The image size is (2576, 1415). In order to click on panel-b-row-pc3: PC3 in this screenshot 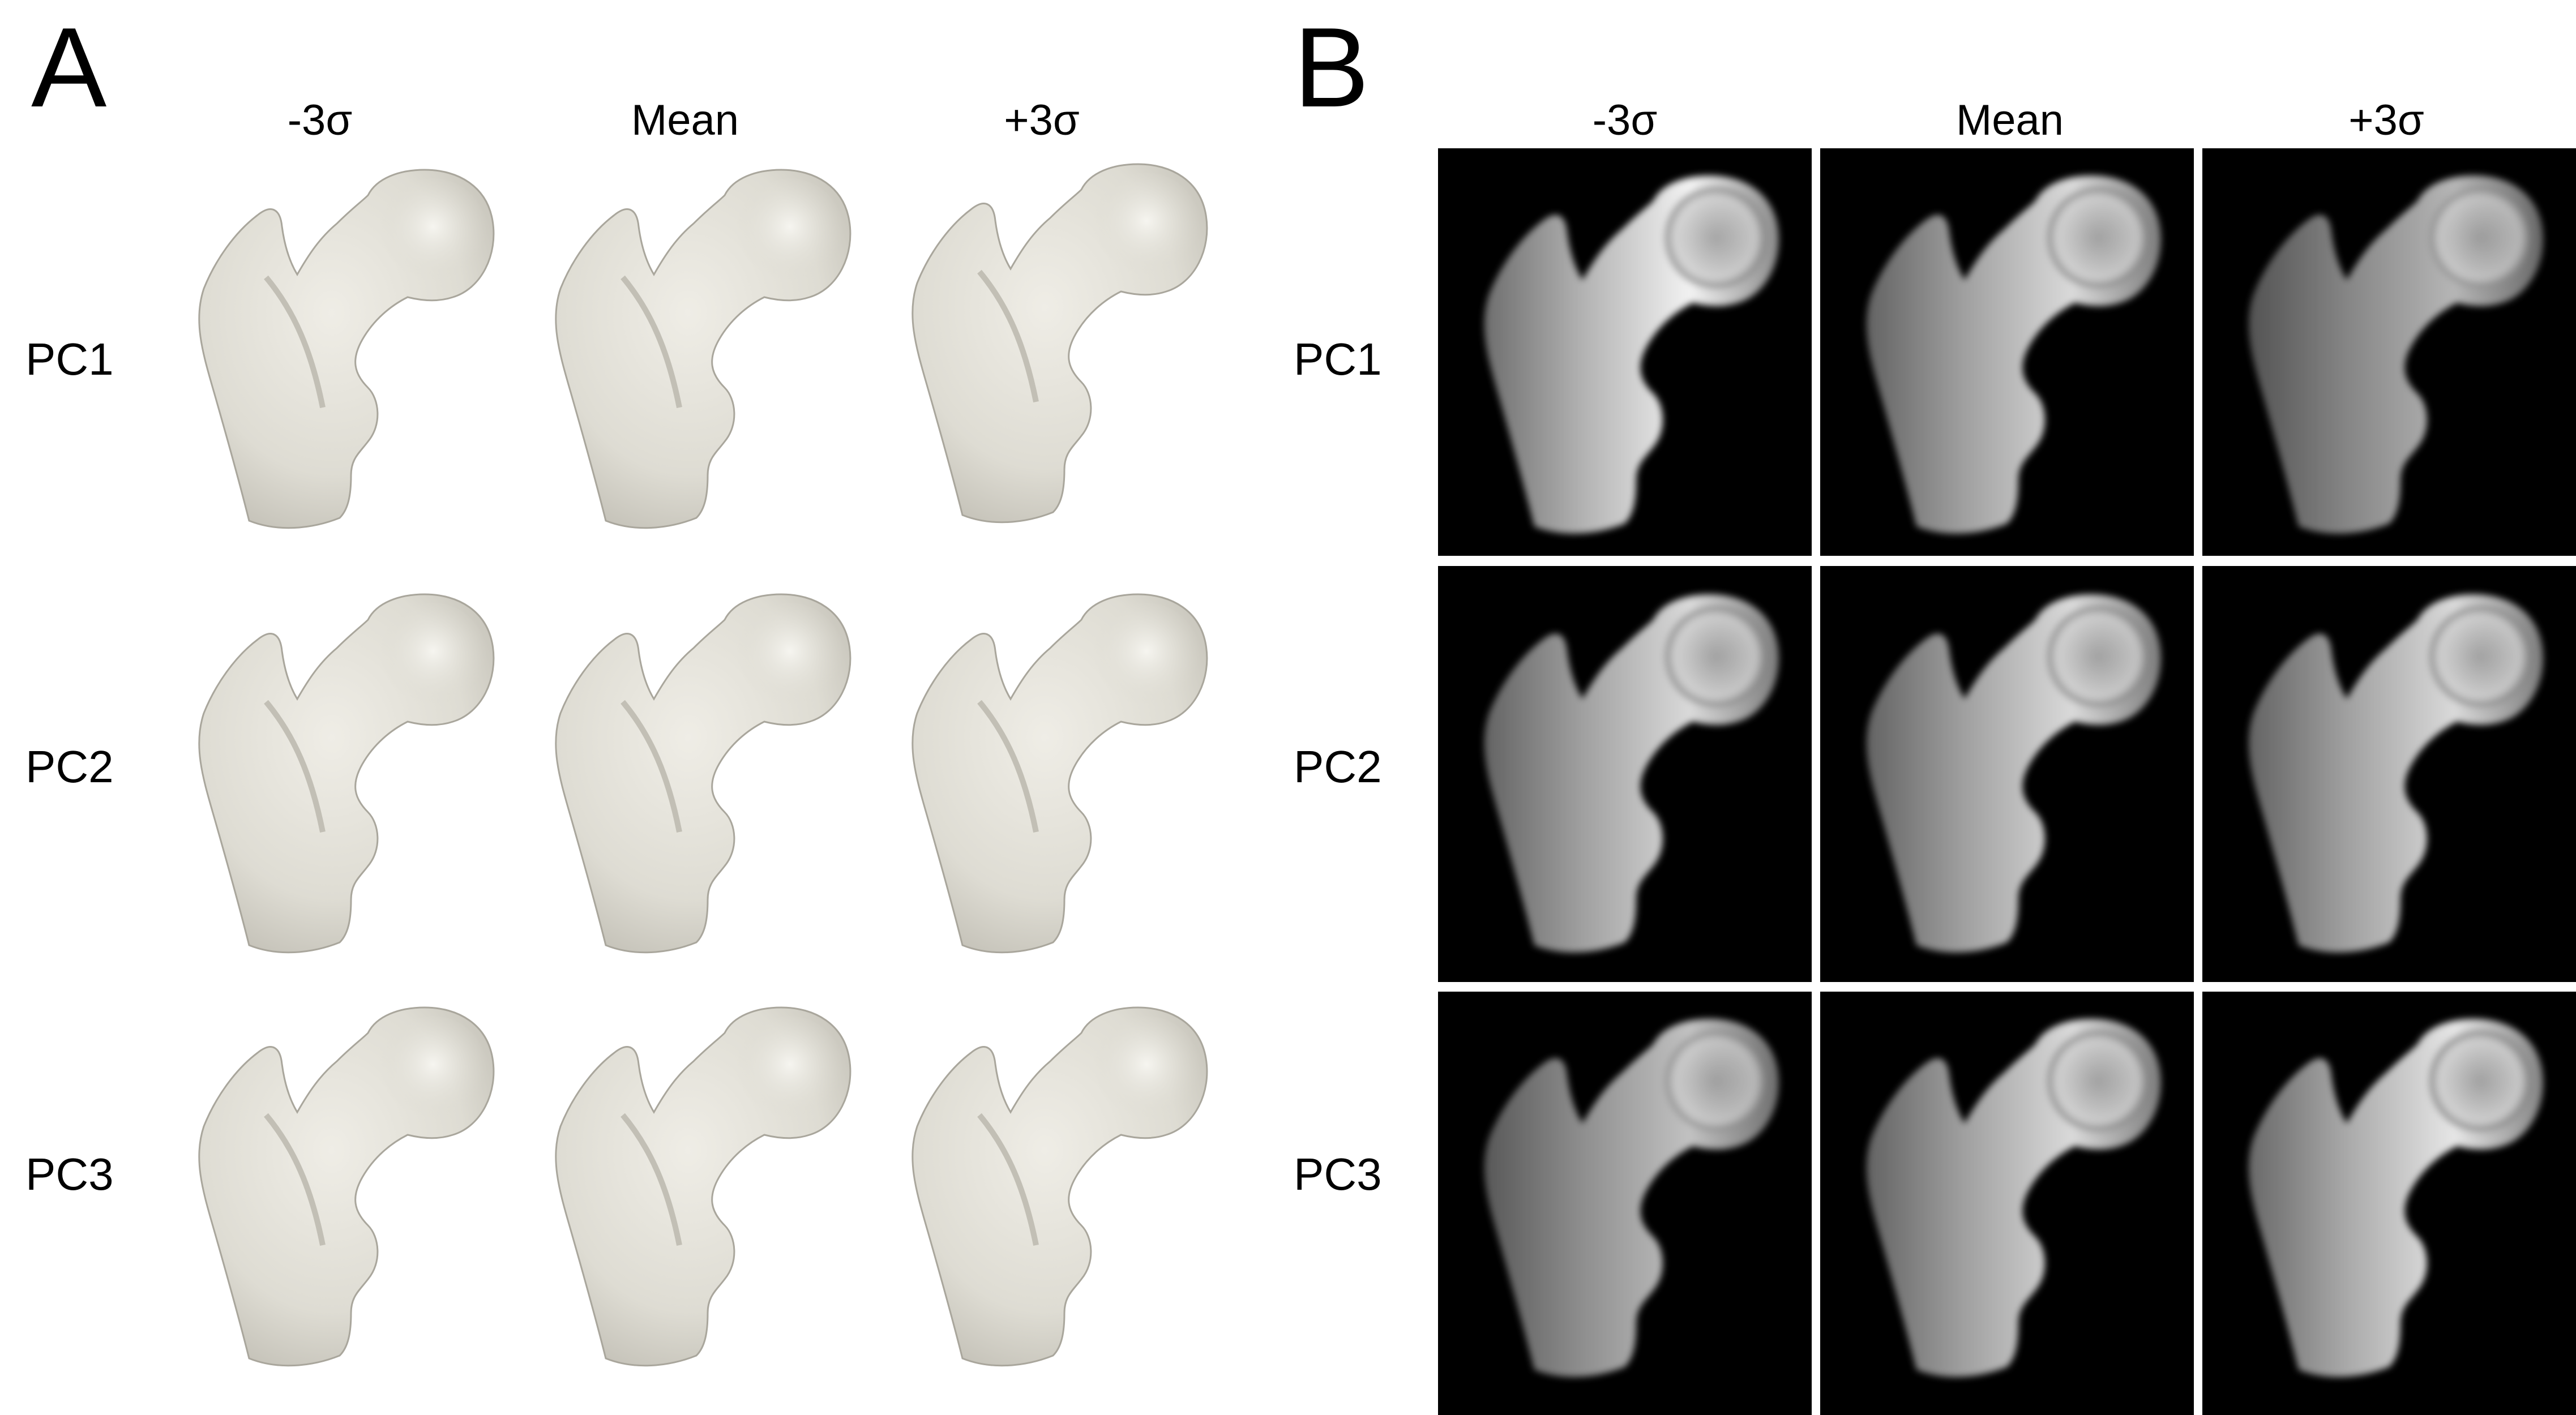, I will do `click(1338, 1174)`.